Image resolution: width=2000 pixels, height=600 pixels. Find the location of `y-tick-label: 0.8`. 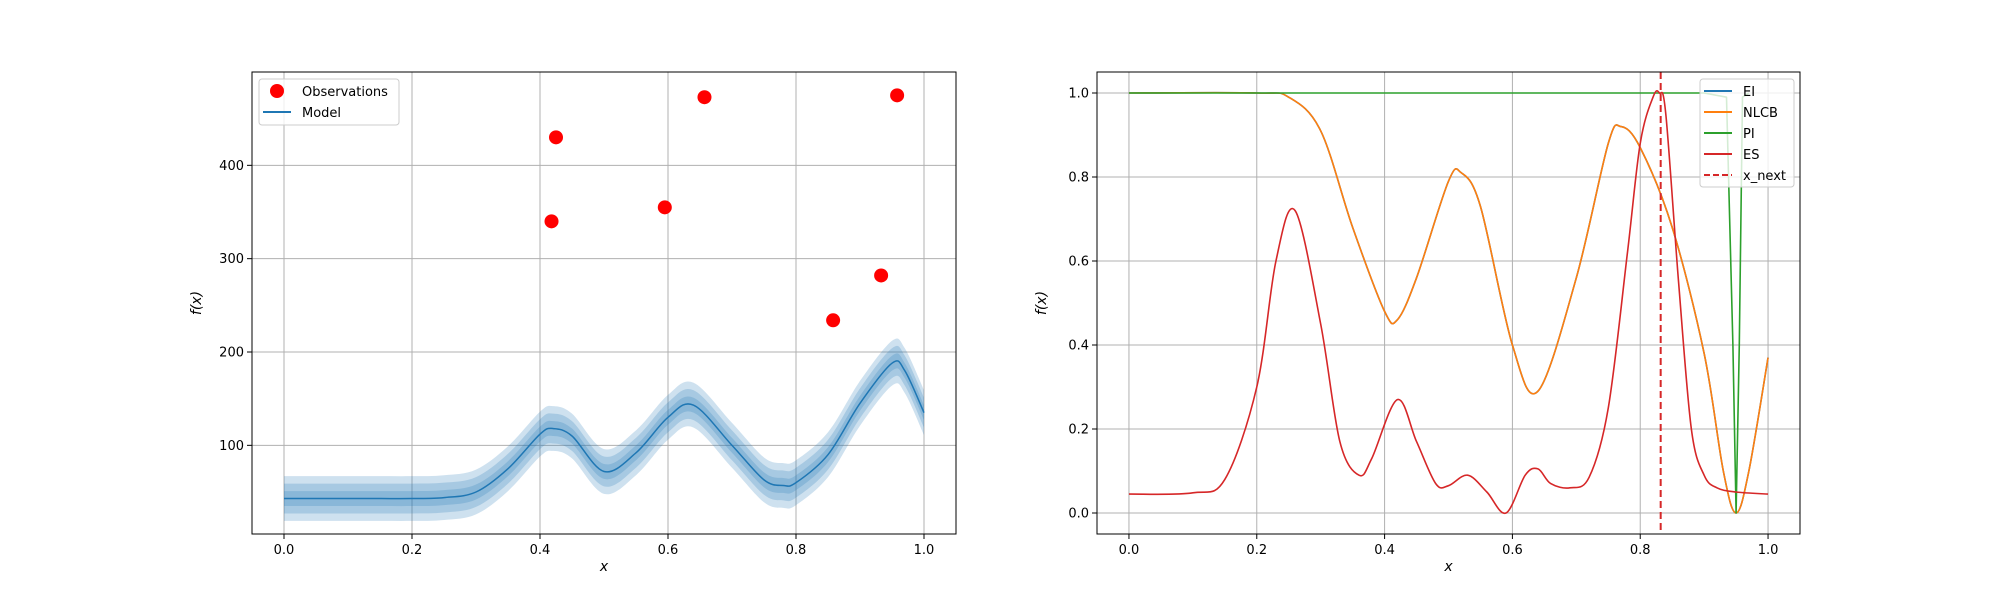

y-tick-label: 0.8 is located at coordinates (1078, 178).